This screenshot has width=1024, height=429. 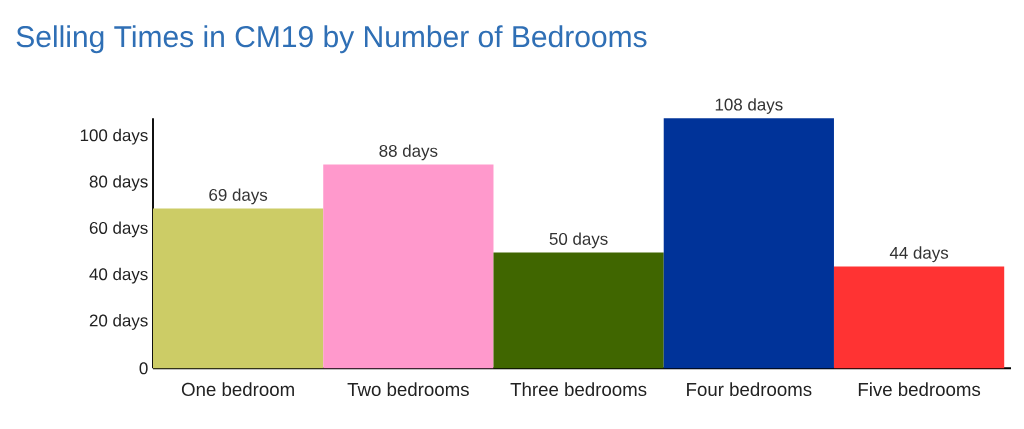 What do you see at coordinates (578, 240) in the screenshot?
I see `data-label: 50 days` at bounding box center [578, 240].